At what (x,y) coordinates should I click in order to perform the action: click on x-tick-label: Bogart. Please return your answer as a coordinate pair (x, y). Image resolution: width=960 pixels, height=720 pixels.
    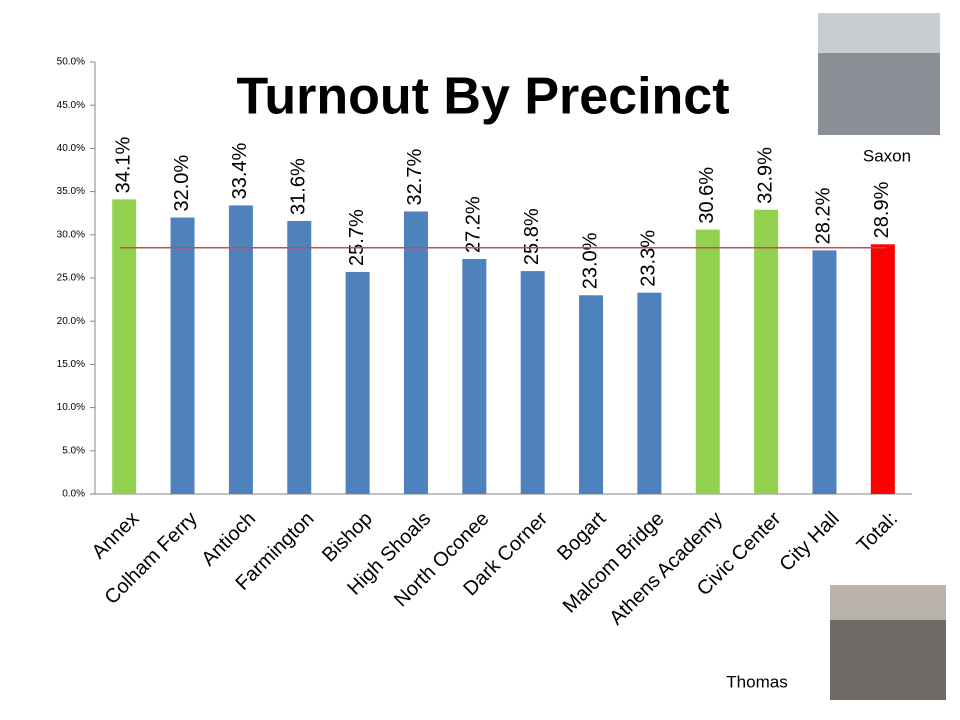
    Looking at the image, I should click on (582, 536).